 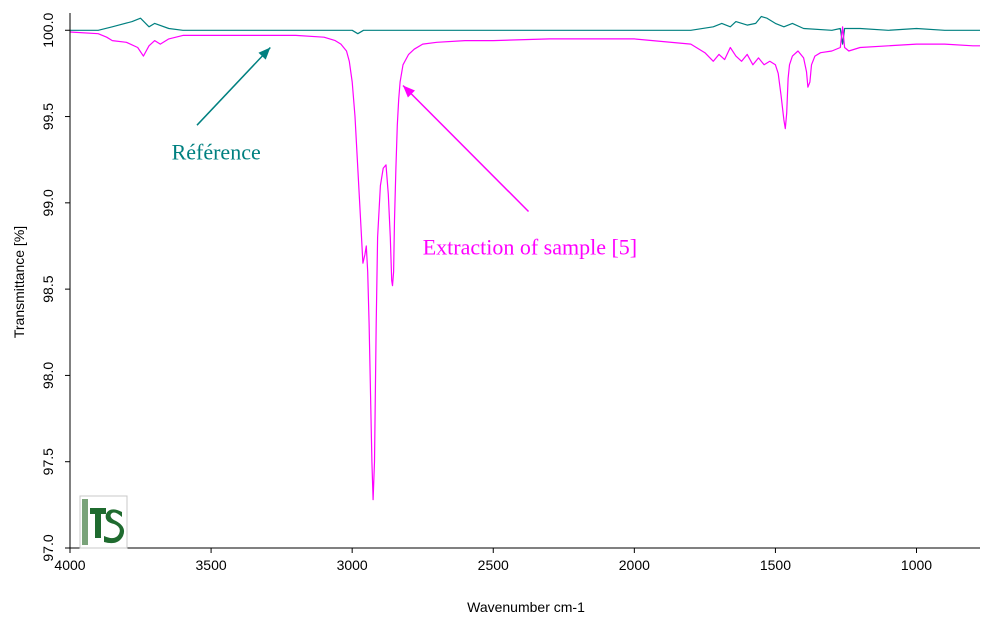 I want to click on annotation-label-1: Extraction of sample [5], so click(x=530, y=247).